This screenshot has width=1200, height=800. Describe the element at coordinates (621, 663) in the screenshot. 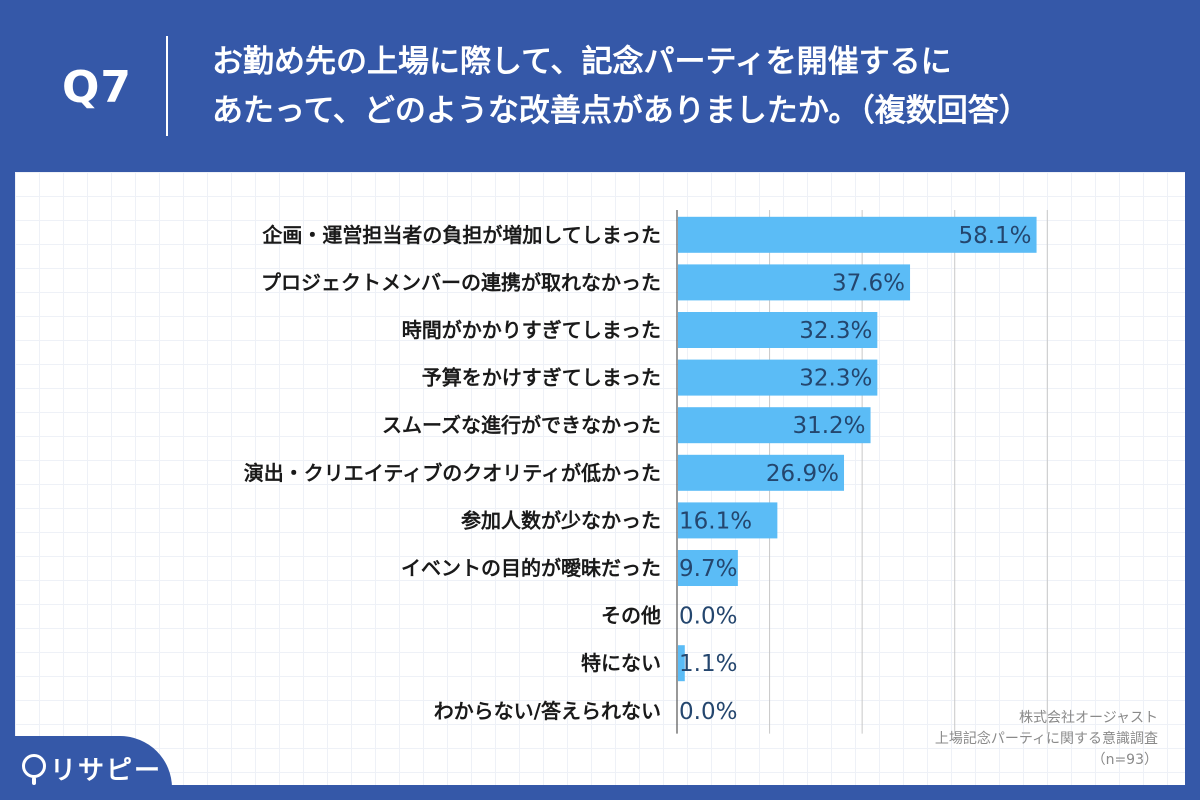

I see `category-label: 特にない` at that location.